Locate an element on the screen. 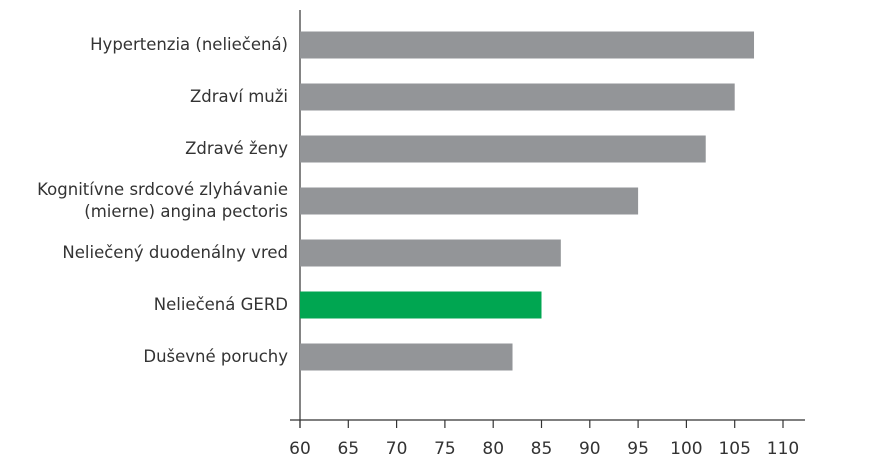 Image resolution: width=875 pixels, height=475 pixels. x-tick-label: 70 is located at coordinates (397, 449).